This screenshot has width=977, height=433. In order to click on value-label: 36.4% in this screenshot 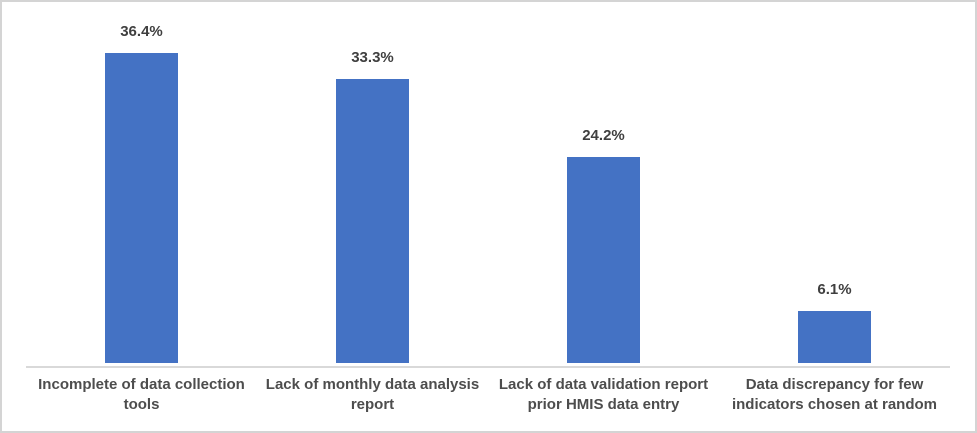, I will do `click(141, 31)`.